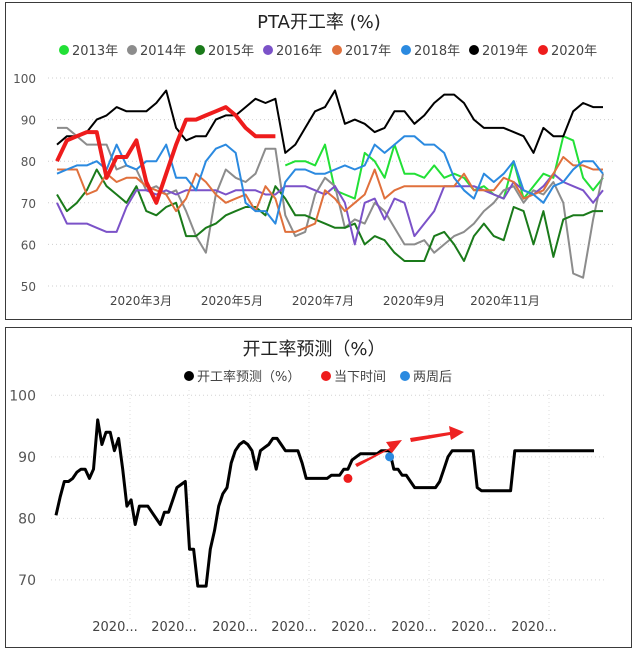 The width and height of the screenshot is (640, 651). I want to click on legend-label: 2020年, so click(574, 51).